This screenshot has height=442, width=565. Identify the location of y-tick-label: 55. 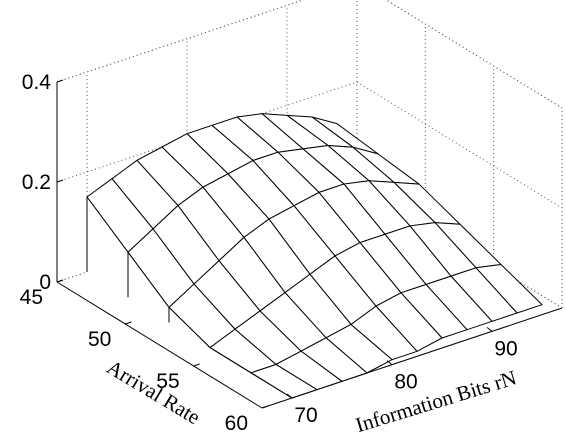
(167, 381).